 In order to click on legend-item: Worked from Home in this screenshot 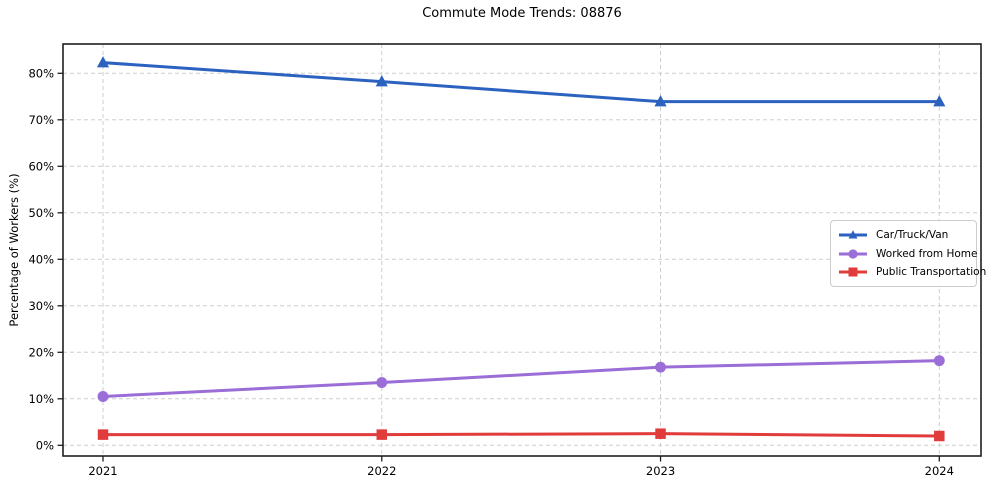, I will do `click(907, 254)`.